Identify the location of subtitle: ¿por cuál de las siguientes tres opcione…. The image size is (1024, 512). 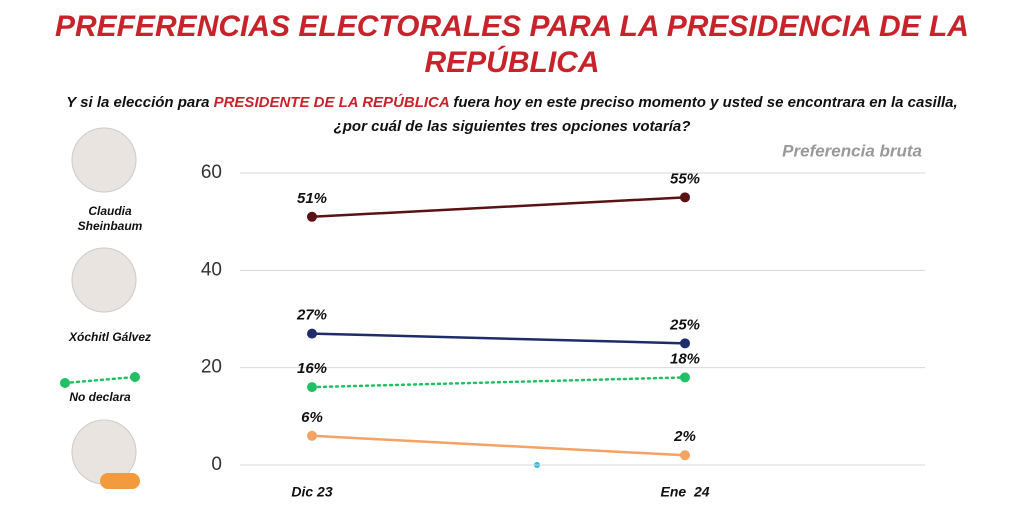
(512, 126).